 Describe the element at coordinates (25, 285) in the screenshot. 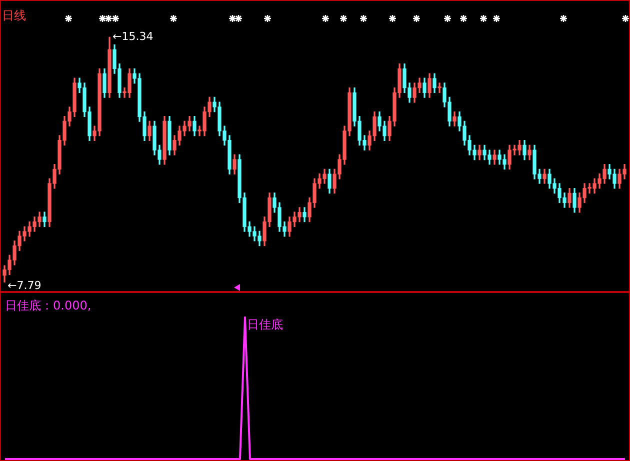

I see `annotation: ←7.79` at that location.